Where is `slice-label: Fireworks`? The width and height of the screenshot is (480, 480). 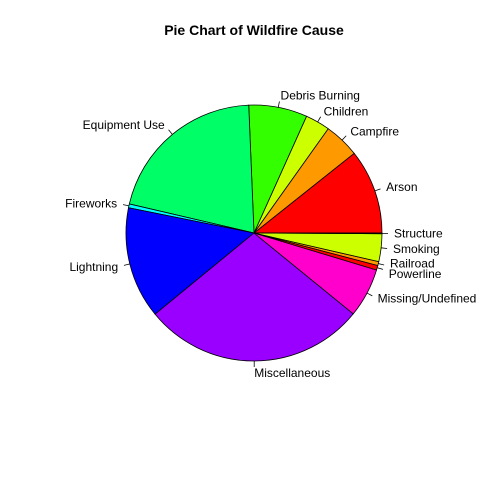 slice-label: Fireworks is located at coordinates (91, 203).